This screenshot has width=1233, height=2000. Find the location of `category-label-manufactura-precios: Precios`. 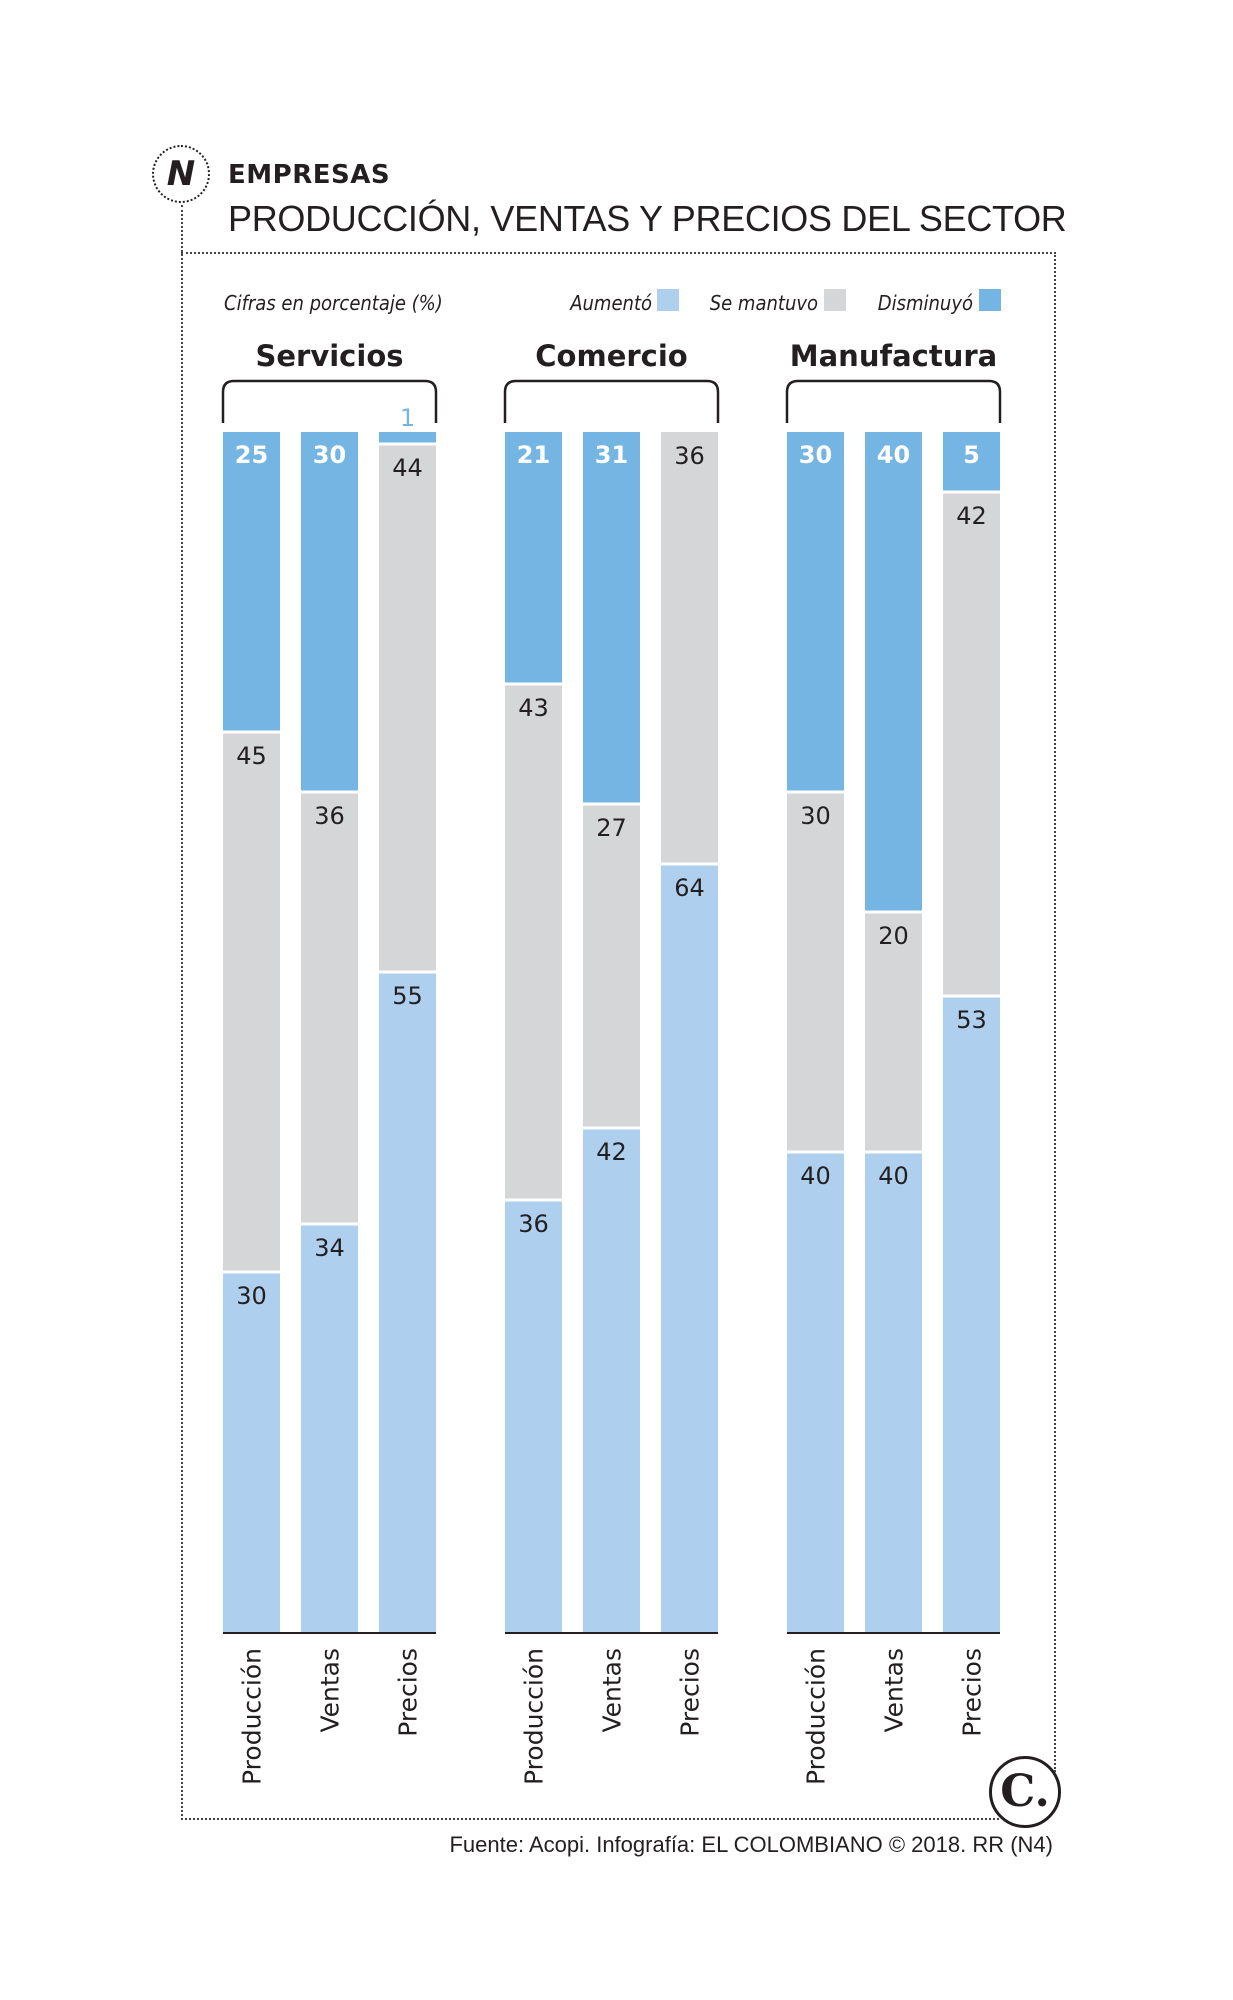

category-label-manufactura-precios: Precios is located at coordinates (972, 1692).